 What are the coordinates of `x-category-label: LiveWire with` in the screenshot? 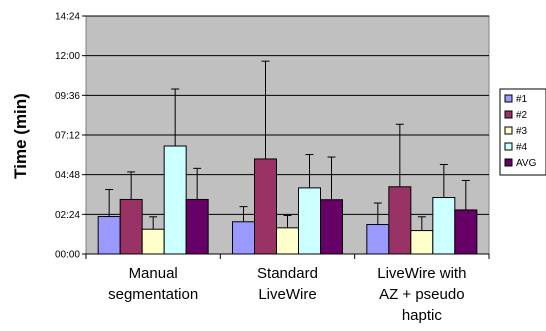 It's located at (421, 273).